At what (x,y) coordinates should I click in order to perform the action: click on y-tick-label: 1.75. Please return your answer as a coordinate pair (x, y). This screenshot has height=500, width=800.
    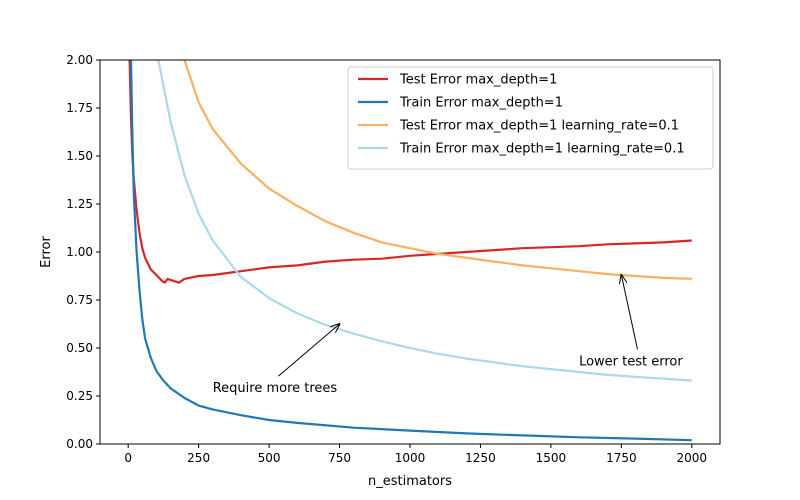
    Looking at the image, I should click on (79, 108).